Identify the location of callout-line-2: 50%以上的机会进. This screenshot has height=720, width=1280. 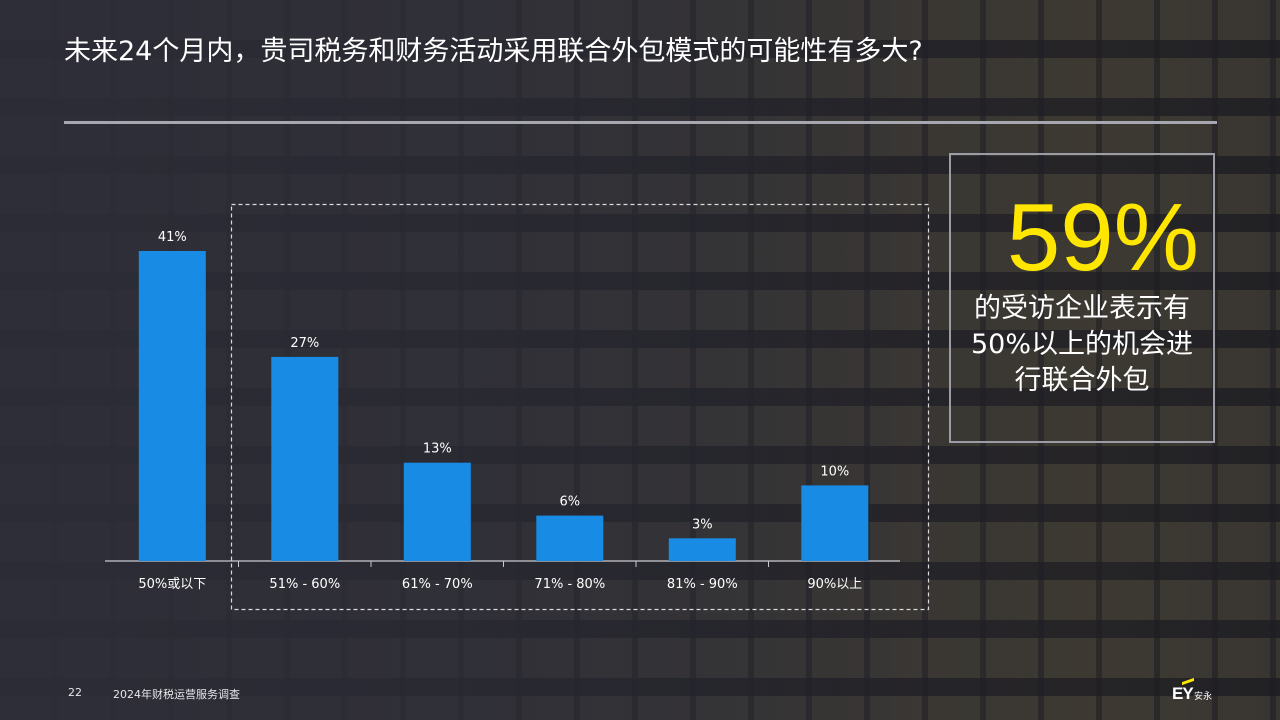
(1081, 344).